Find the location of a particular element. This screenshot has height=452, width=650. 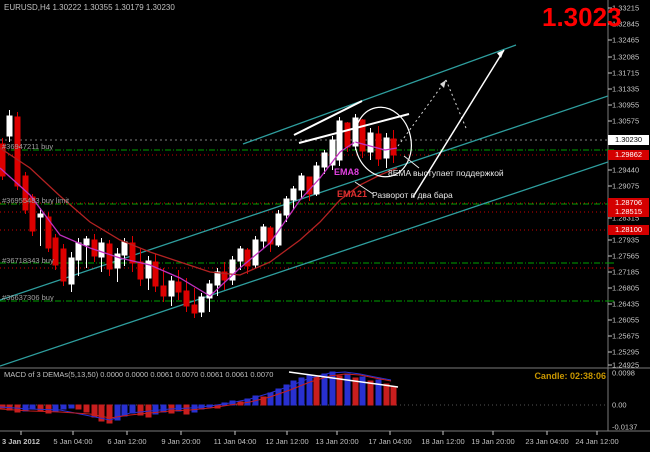

time-axis-label: 9 Jan 20:00 is located at coordinates (181, 441).